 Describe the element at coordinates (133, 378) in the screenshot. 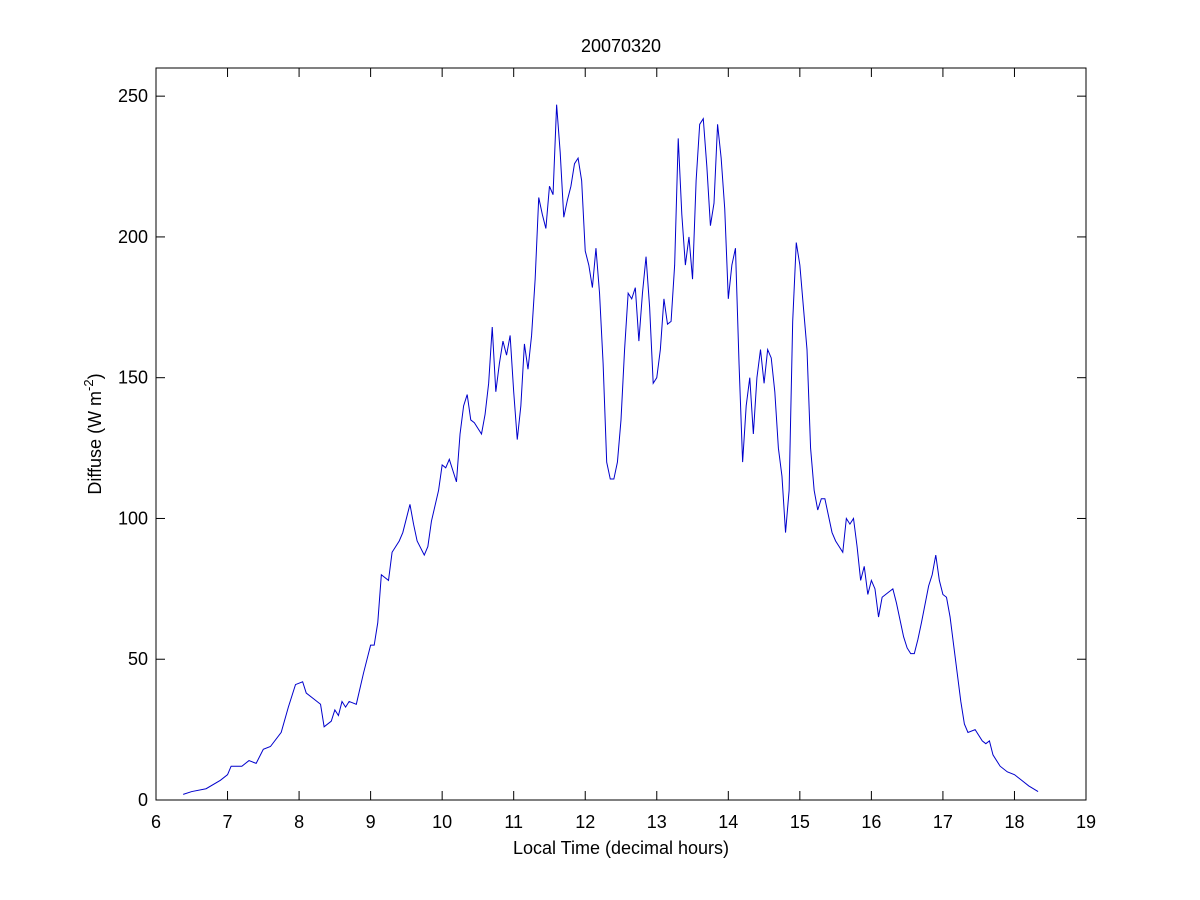

I see `y-tick-label: 150` at that location.